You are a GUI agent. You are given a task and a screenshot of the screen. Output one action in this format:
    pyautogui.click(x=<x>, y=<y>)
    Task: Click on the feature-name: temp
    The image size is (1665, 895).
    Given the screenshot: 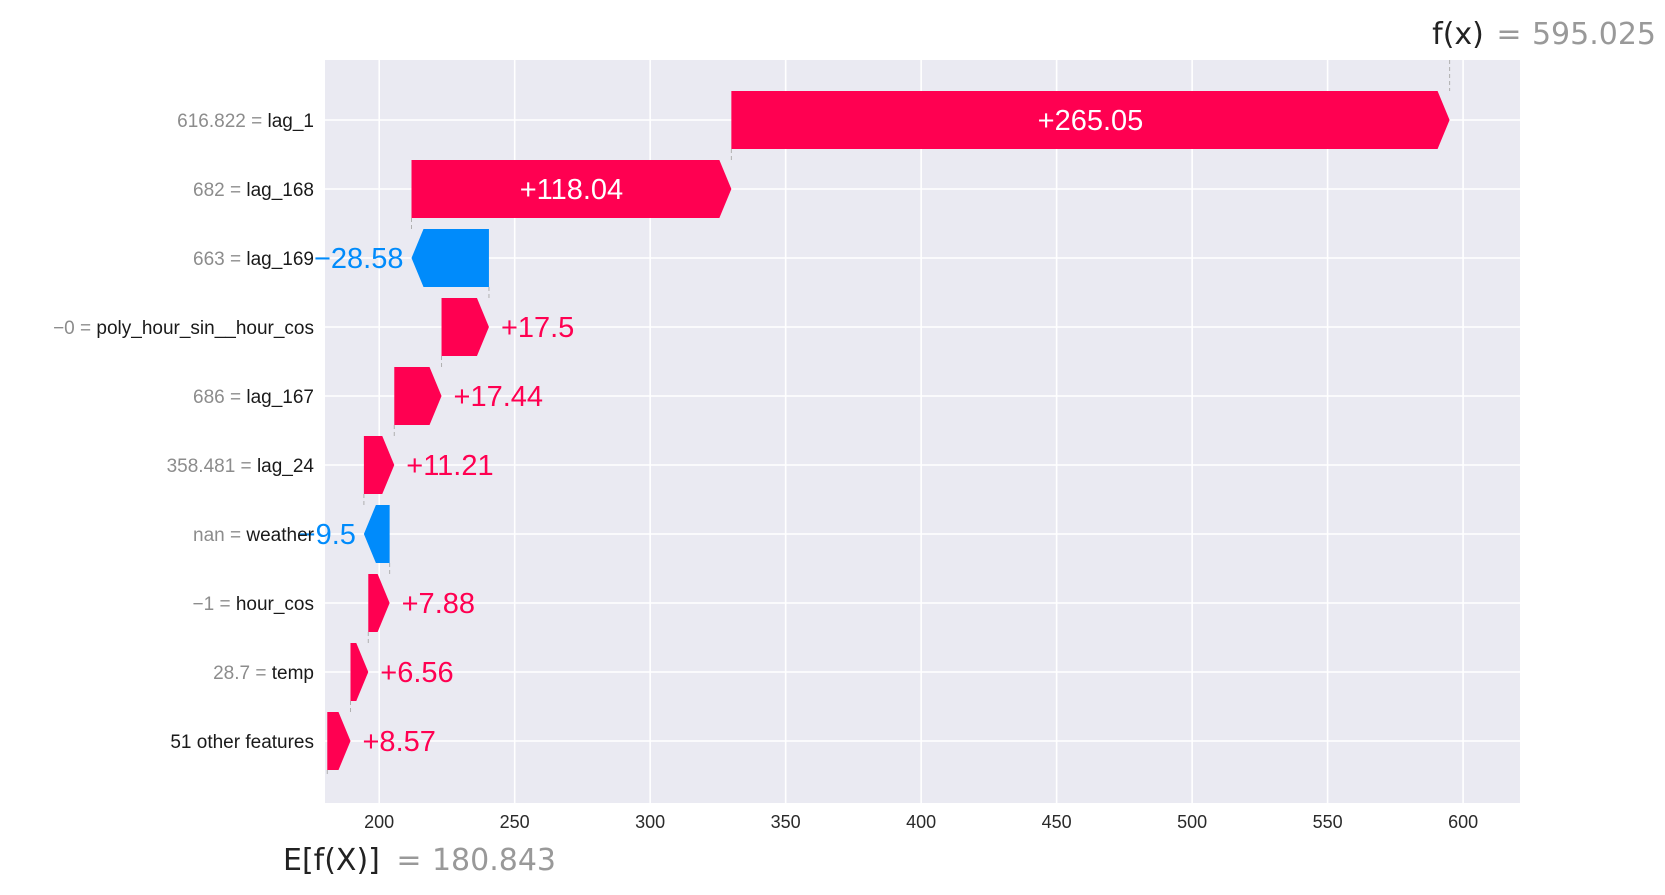 What is the action you would take?
    pyautogui.click(x=293, y=673)
    